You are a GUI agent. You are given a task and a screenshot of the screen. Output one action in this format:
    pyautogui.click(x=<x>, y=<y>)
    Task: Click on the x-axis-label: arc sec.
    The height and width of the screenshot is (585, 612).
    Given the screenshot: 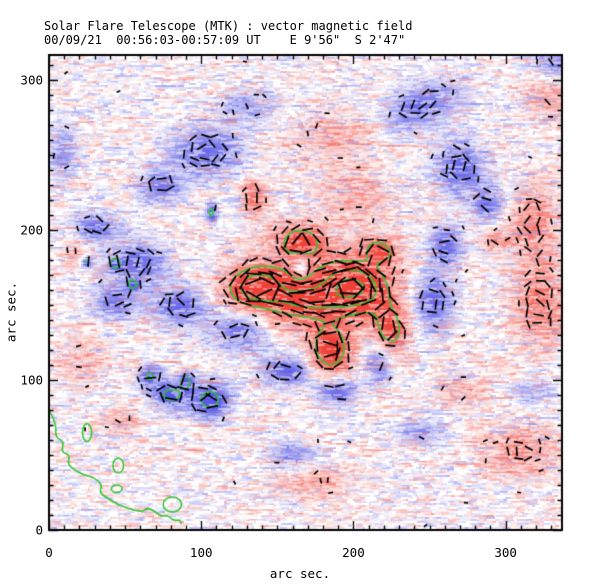 What is the action you would take?
    pyautogui.click(x=300, y=573)
    